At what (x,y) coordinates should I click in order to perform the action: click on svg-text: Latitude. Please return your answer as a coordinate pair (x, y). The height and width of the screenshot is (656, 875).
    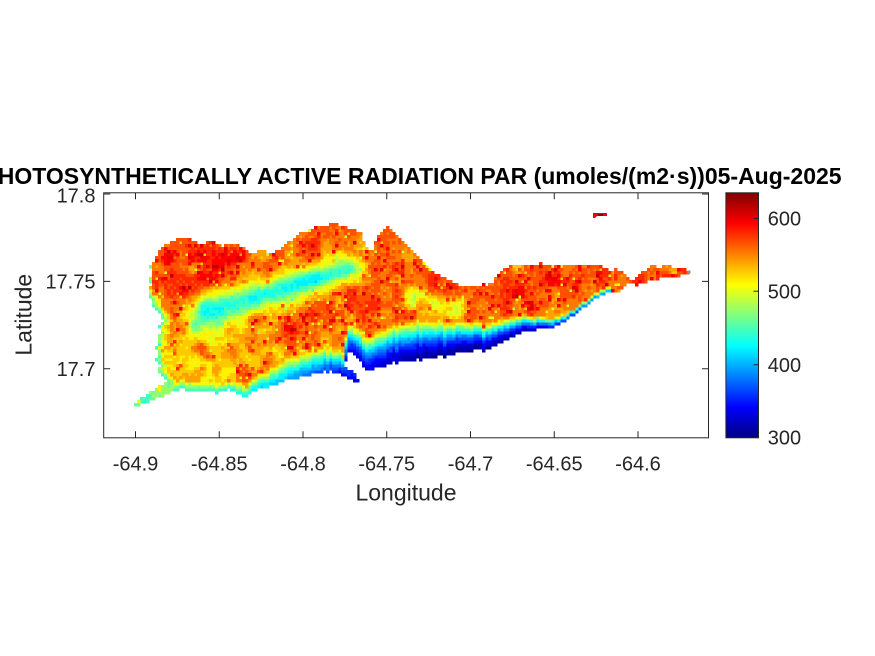
    Looking at the image, I should click on (24, 315).